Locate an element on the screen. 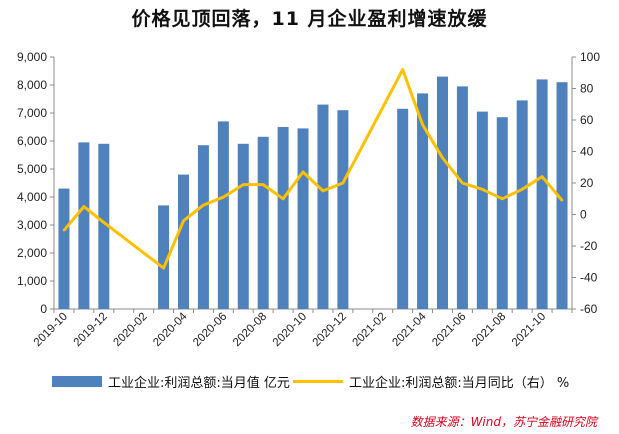 The height and width of the screenshot is (434, 619). legend-item-line: 工业企业:利润总额:当月同比（右） % is located at coordinates (431, 381).